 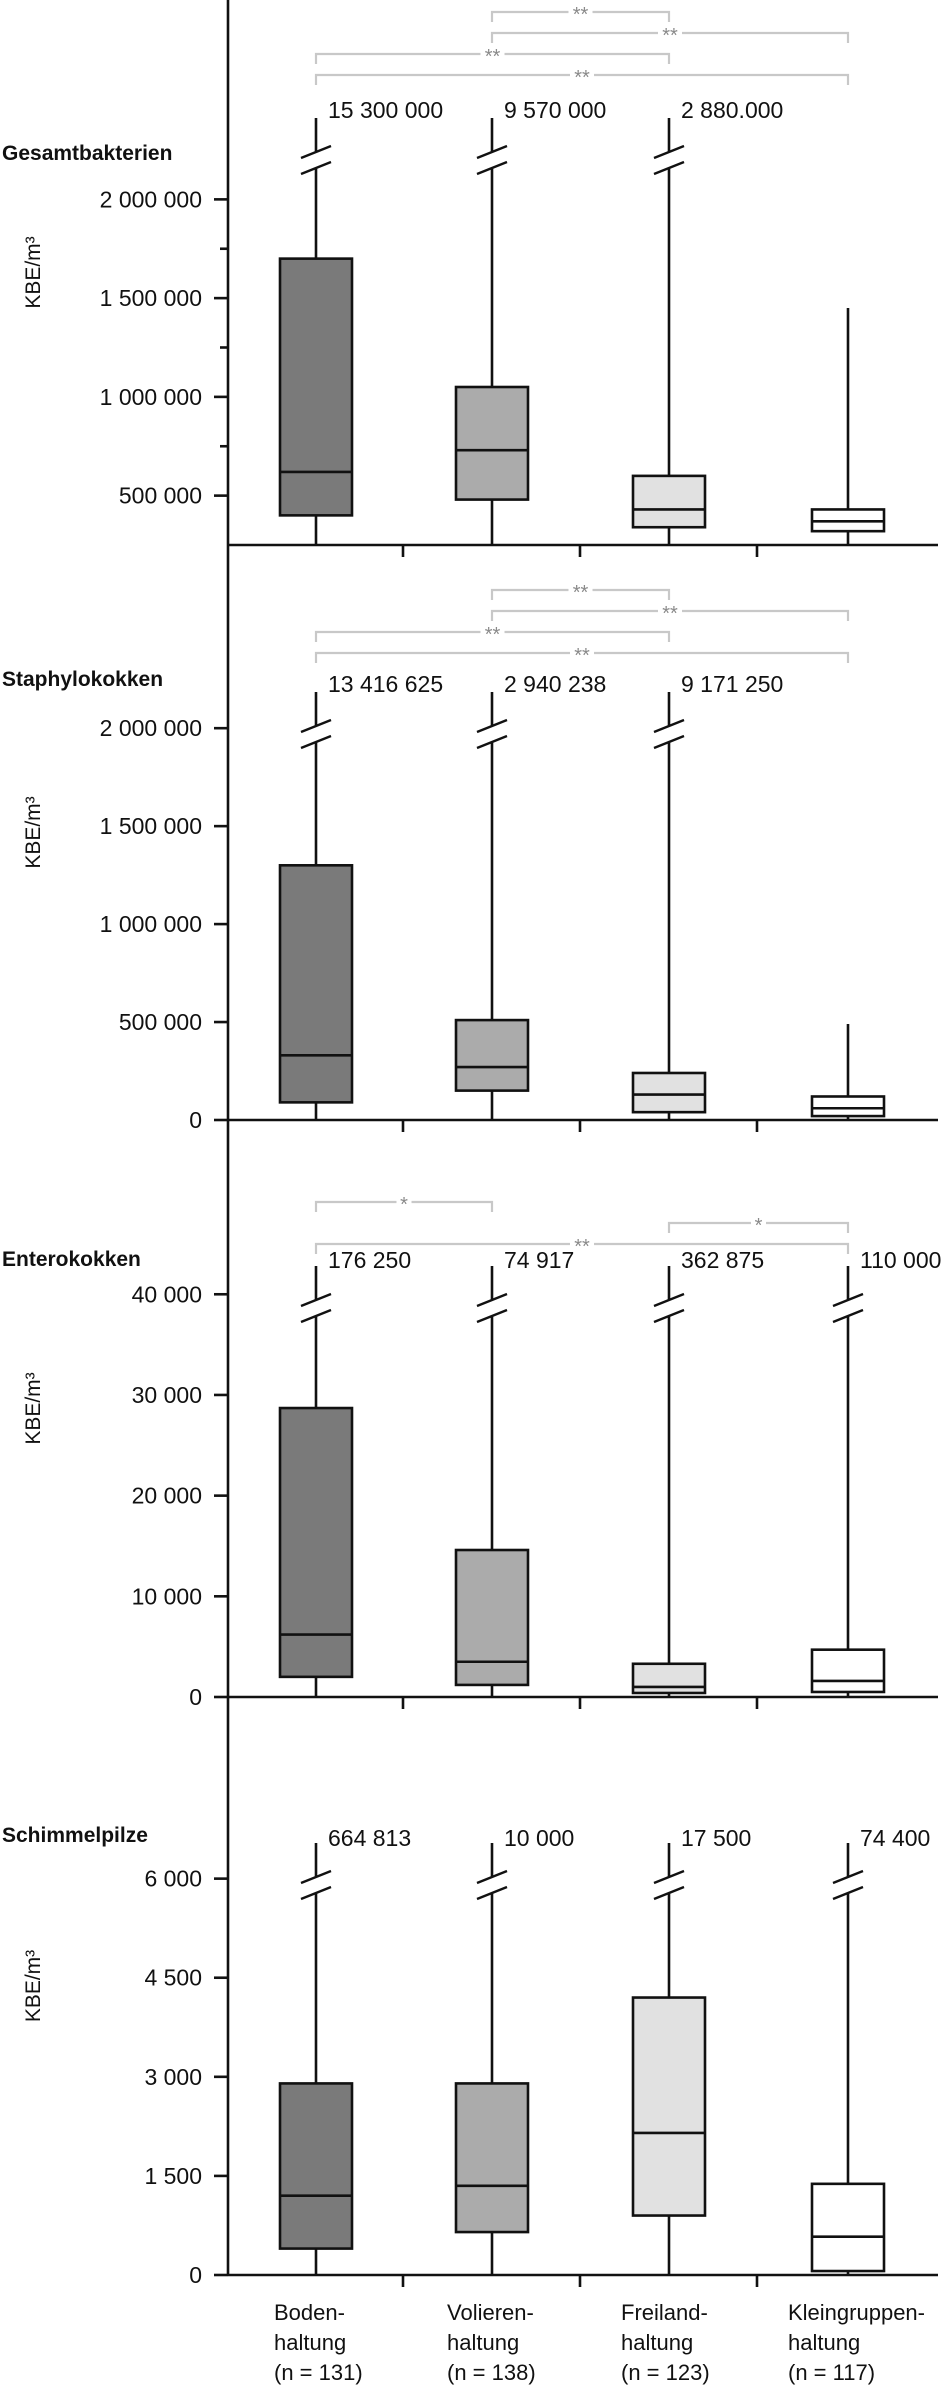 I want to click on category-label: Freiland-, so click(x=664, y=2312).